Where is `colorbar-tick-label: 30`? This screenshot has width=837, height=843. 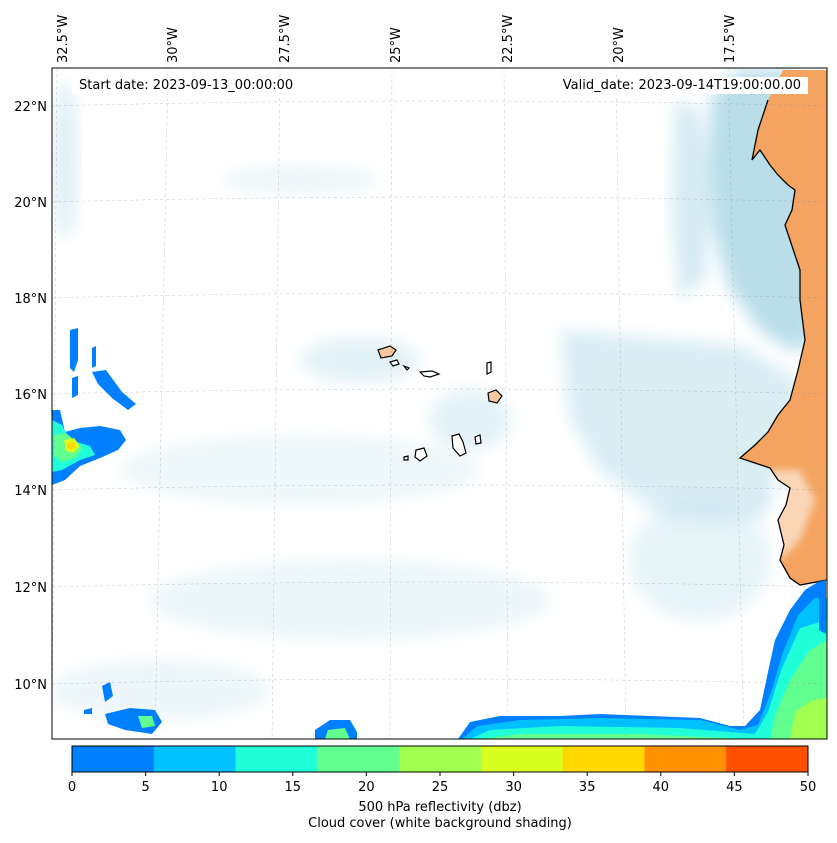 colorbar-tick-label: 30 is located at coordinates (513, 787).